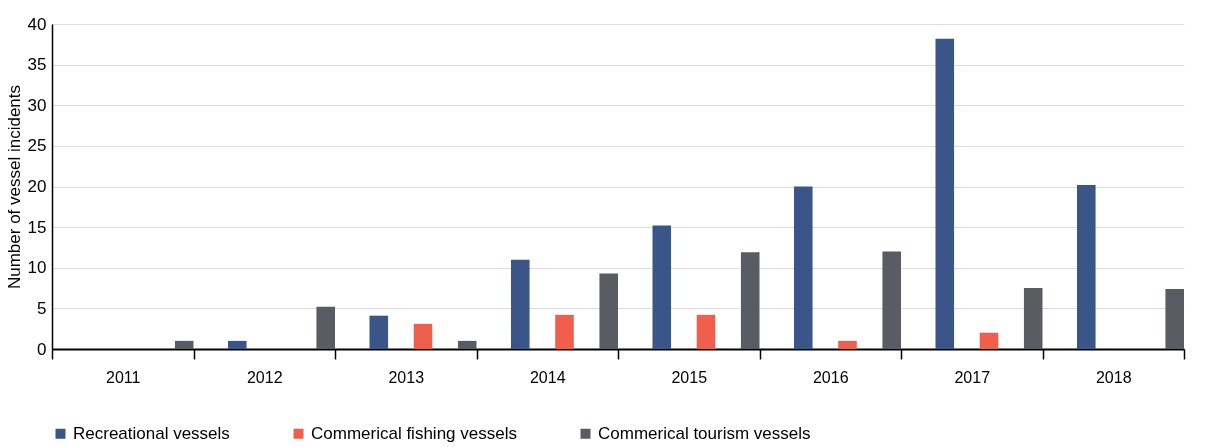  Describe the element at coordinates (37, 24) in the screenshot. I see `y-tick-label: 40` at that location.